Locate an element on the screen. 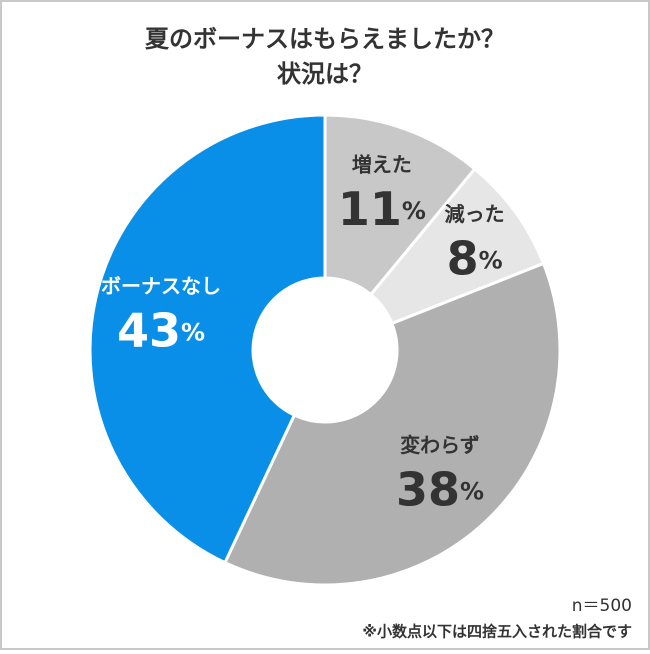  slice-value-label: 43% is located at coordinates (161, 330).